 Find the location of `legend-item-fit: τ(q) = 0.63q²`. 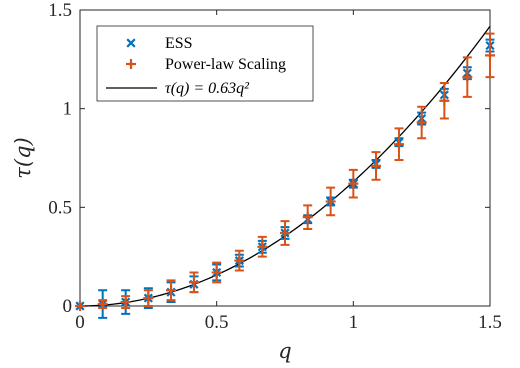

legend-item-fit: τ(q) = 0.63q² is located at coordinates (178, 88).